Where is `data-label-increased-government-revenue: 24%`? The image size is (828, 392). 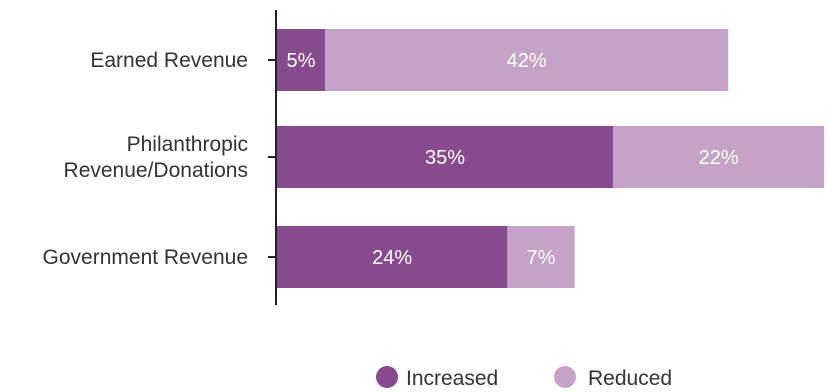 data-label-increased-government-revenue: 24% is located at coordinates (392, 258).